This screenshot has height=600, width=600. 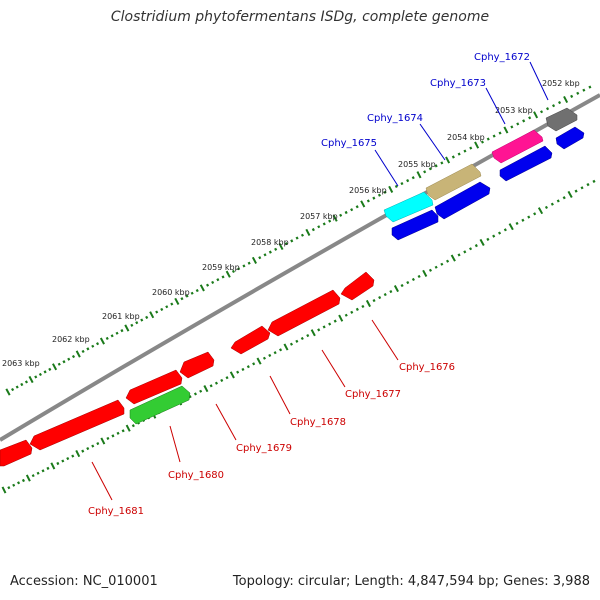 What do you see at coordinates (171, 292) in the screenshot?
I see `kbp-label: 2060 kbp` at bounding box center [171, 292].